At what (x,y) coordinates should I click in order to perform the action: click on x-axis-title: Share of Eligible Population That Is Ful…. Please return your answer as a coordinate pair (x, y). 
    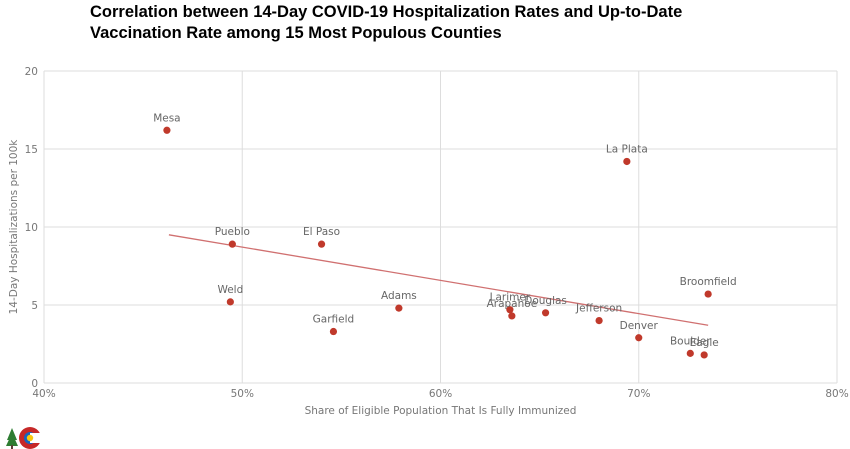
    Looking at the image, I should click on (441, 411).